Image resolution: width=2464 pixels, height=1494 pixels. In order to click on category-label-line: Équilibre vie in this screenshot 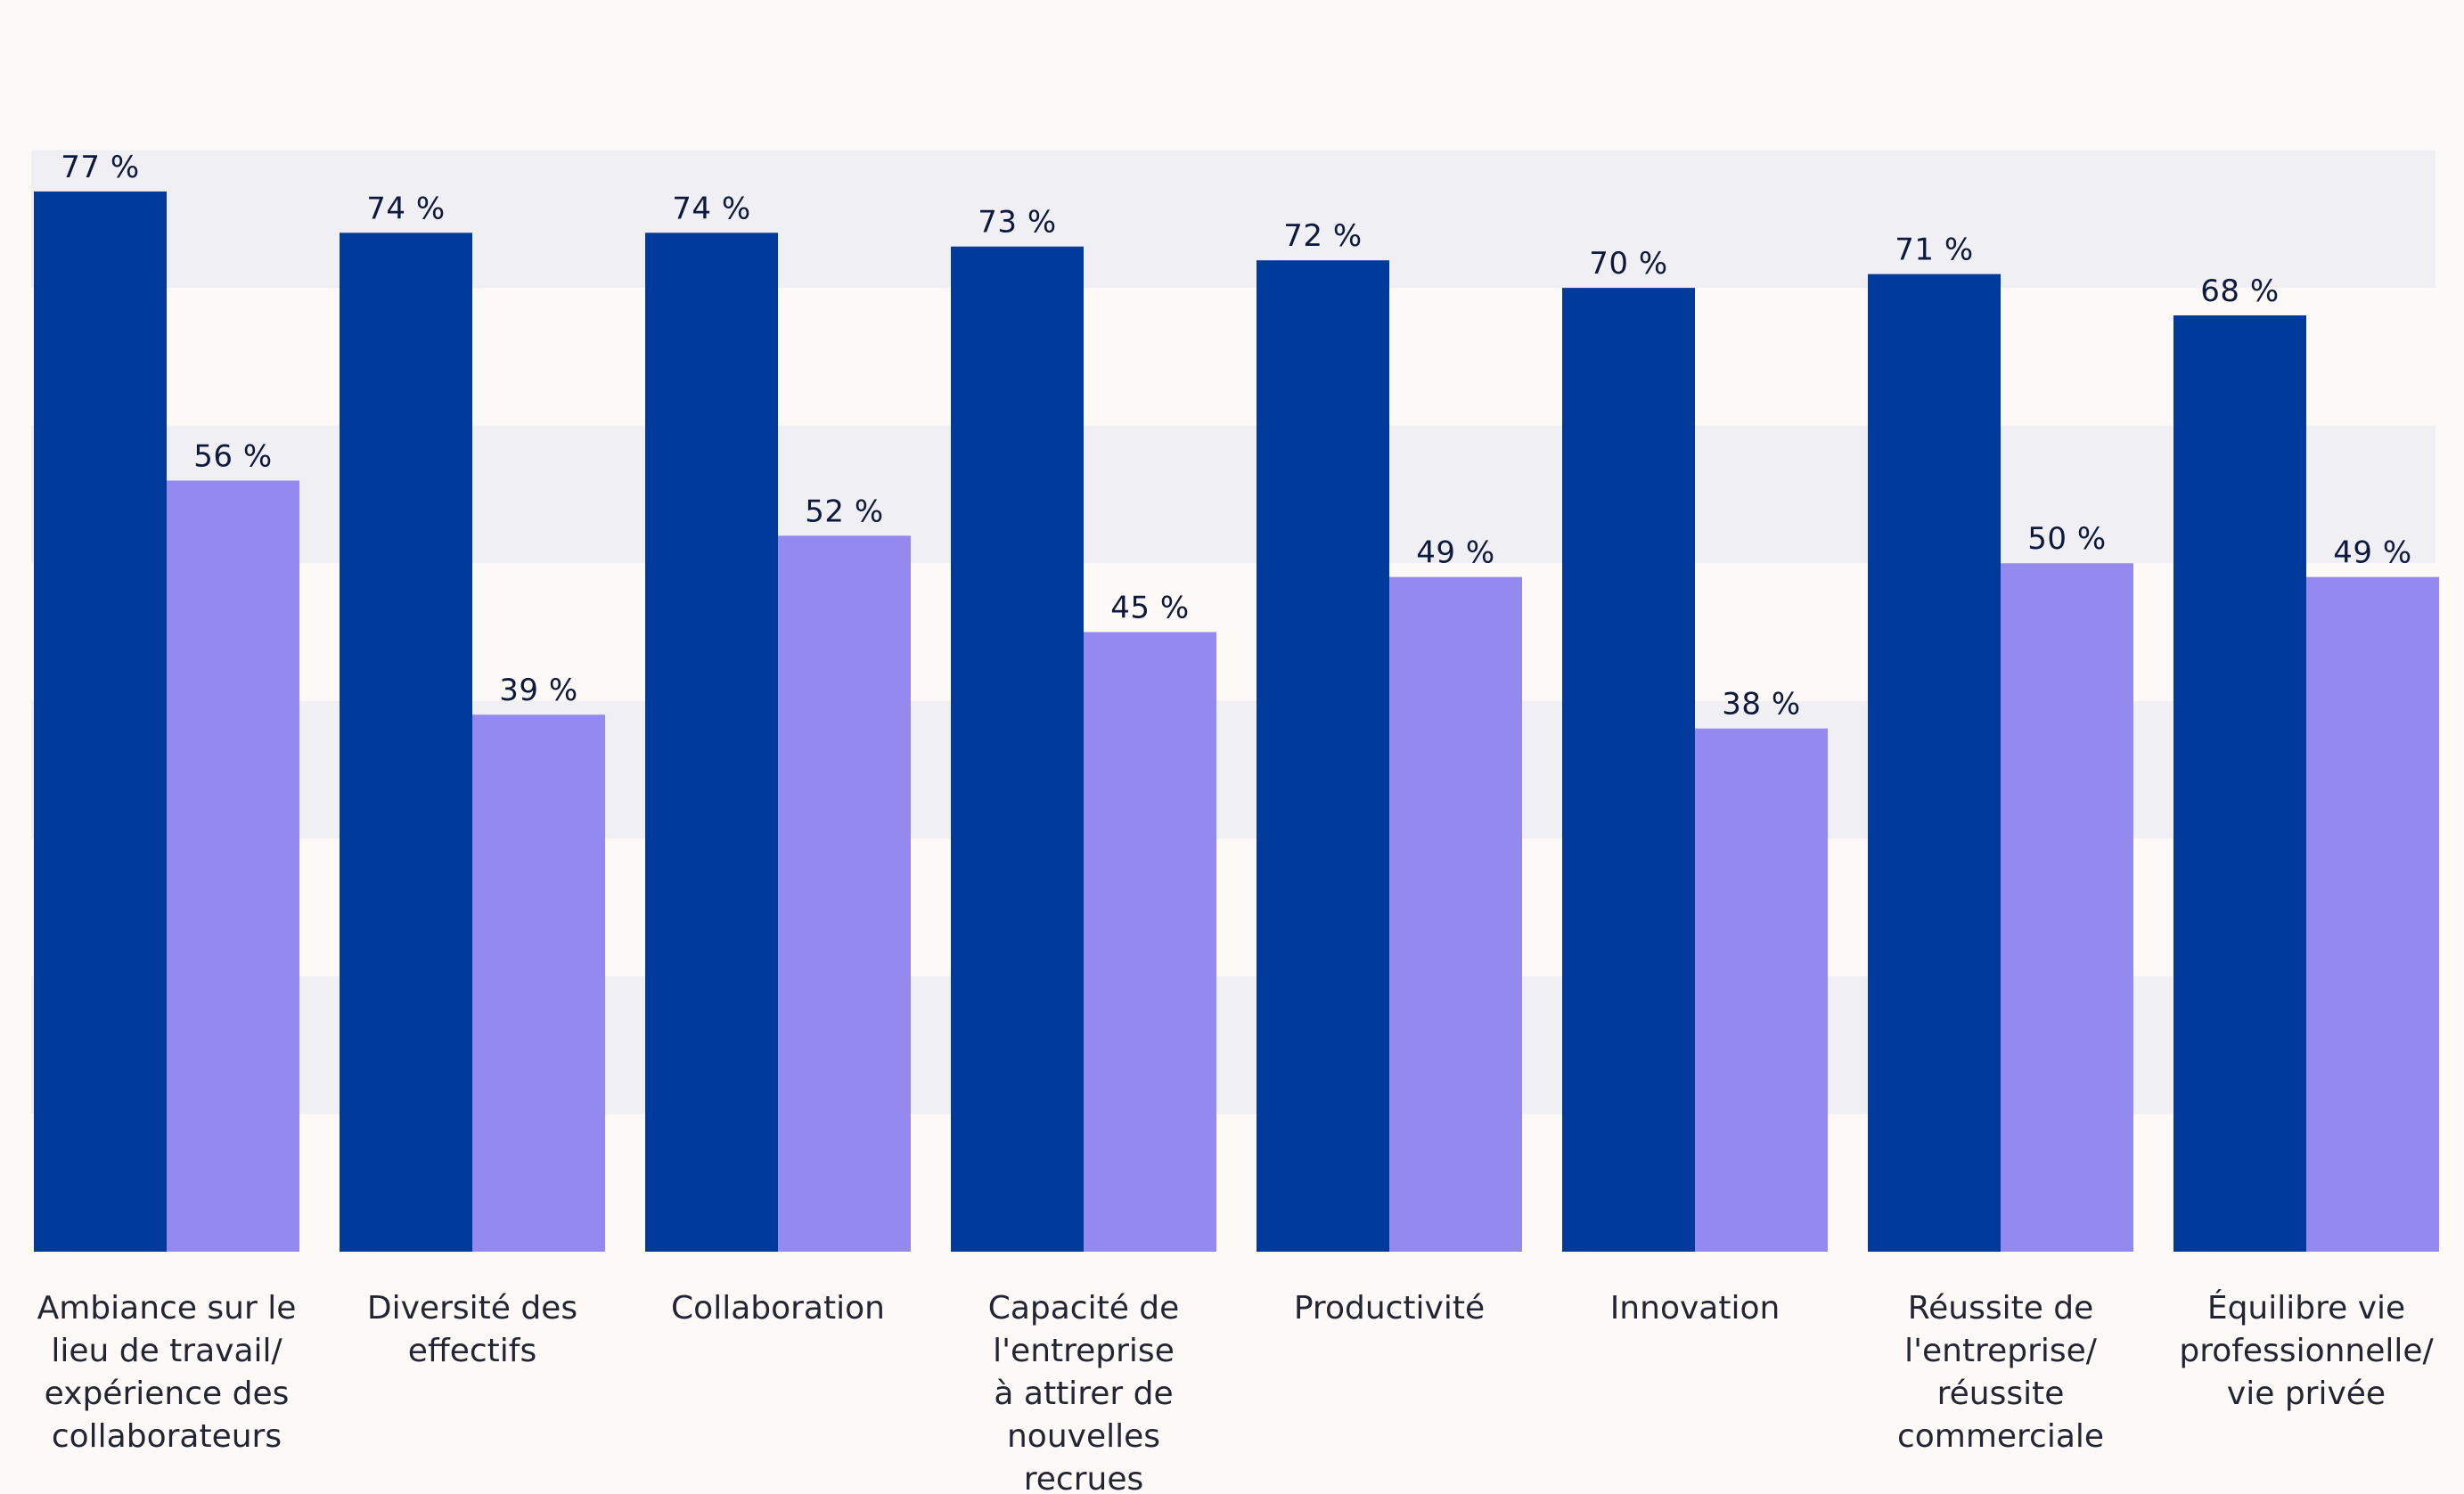, I will do `click(2306, 1308)`.